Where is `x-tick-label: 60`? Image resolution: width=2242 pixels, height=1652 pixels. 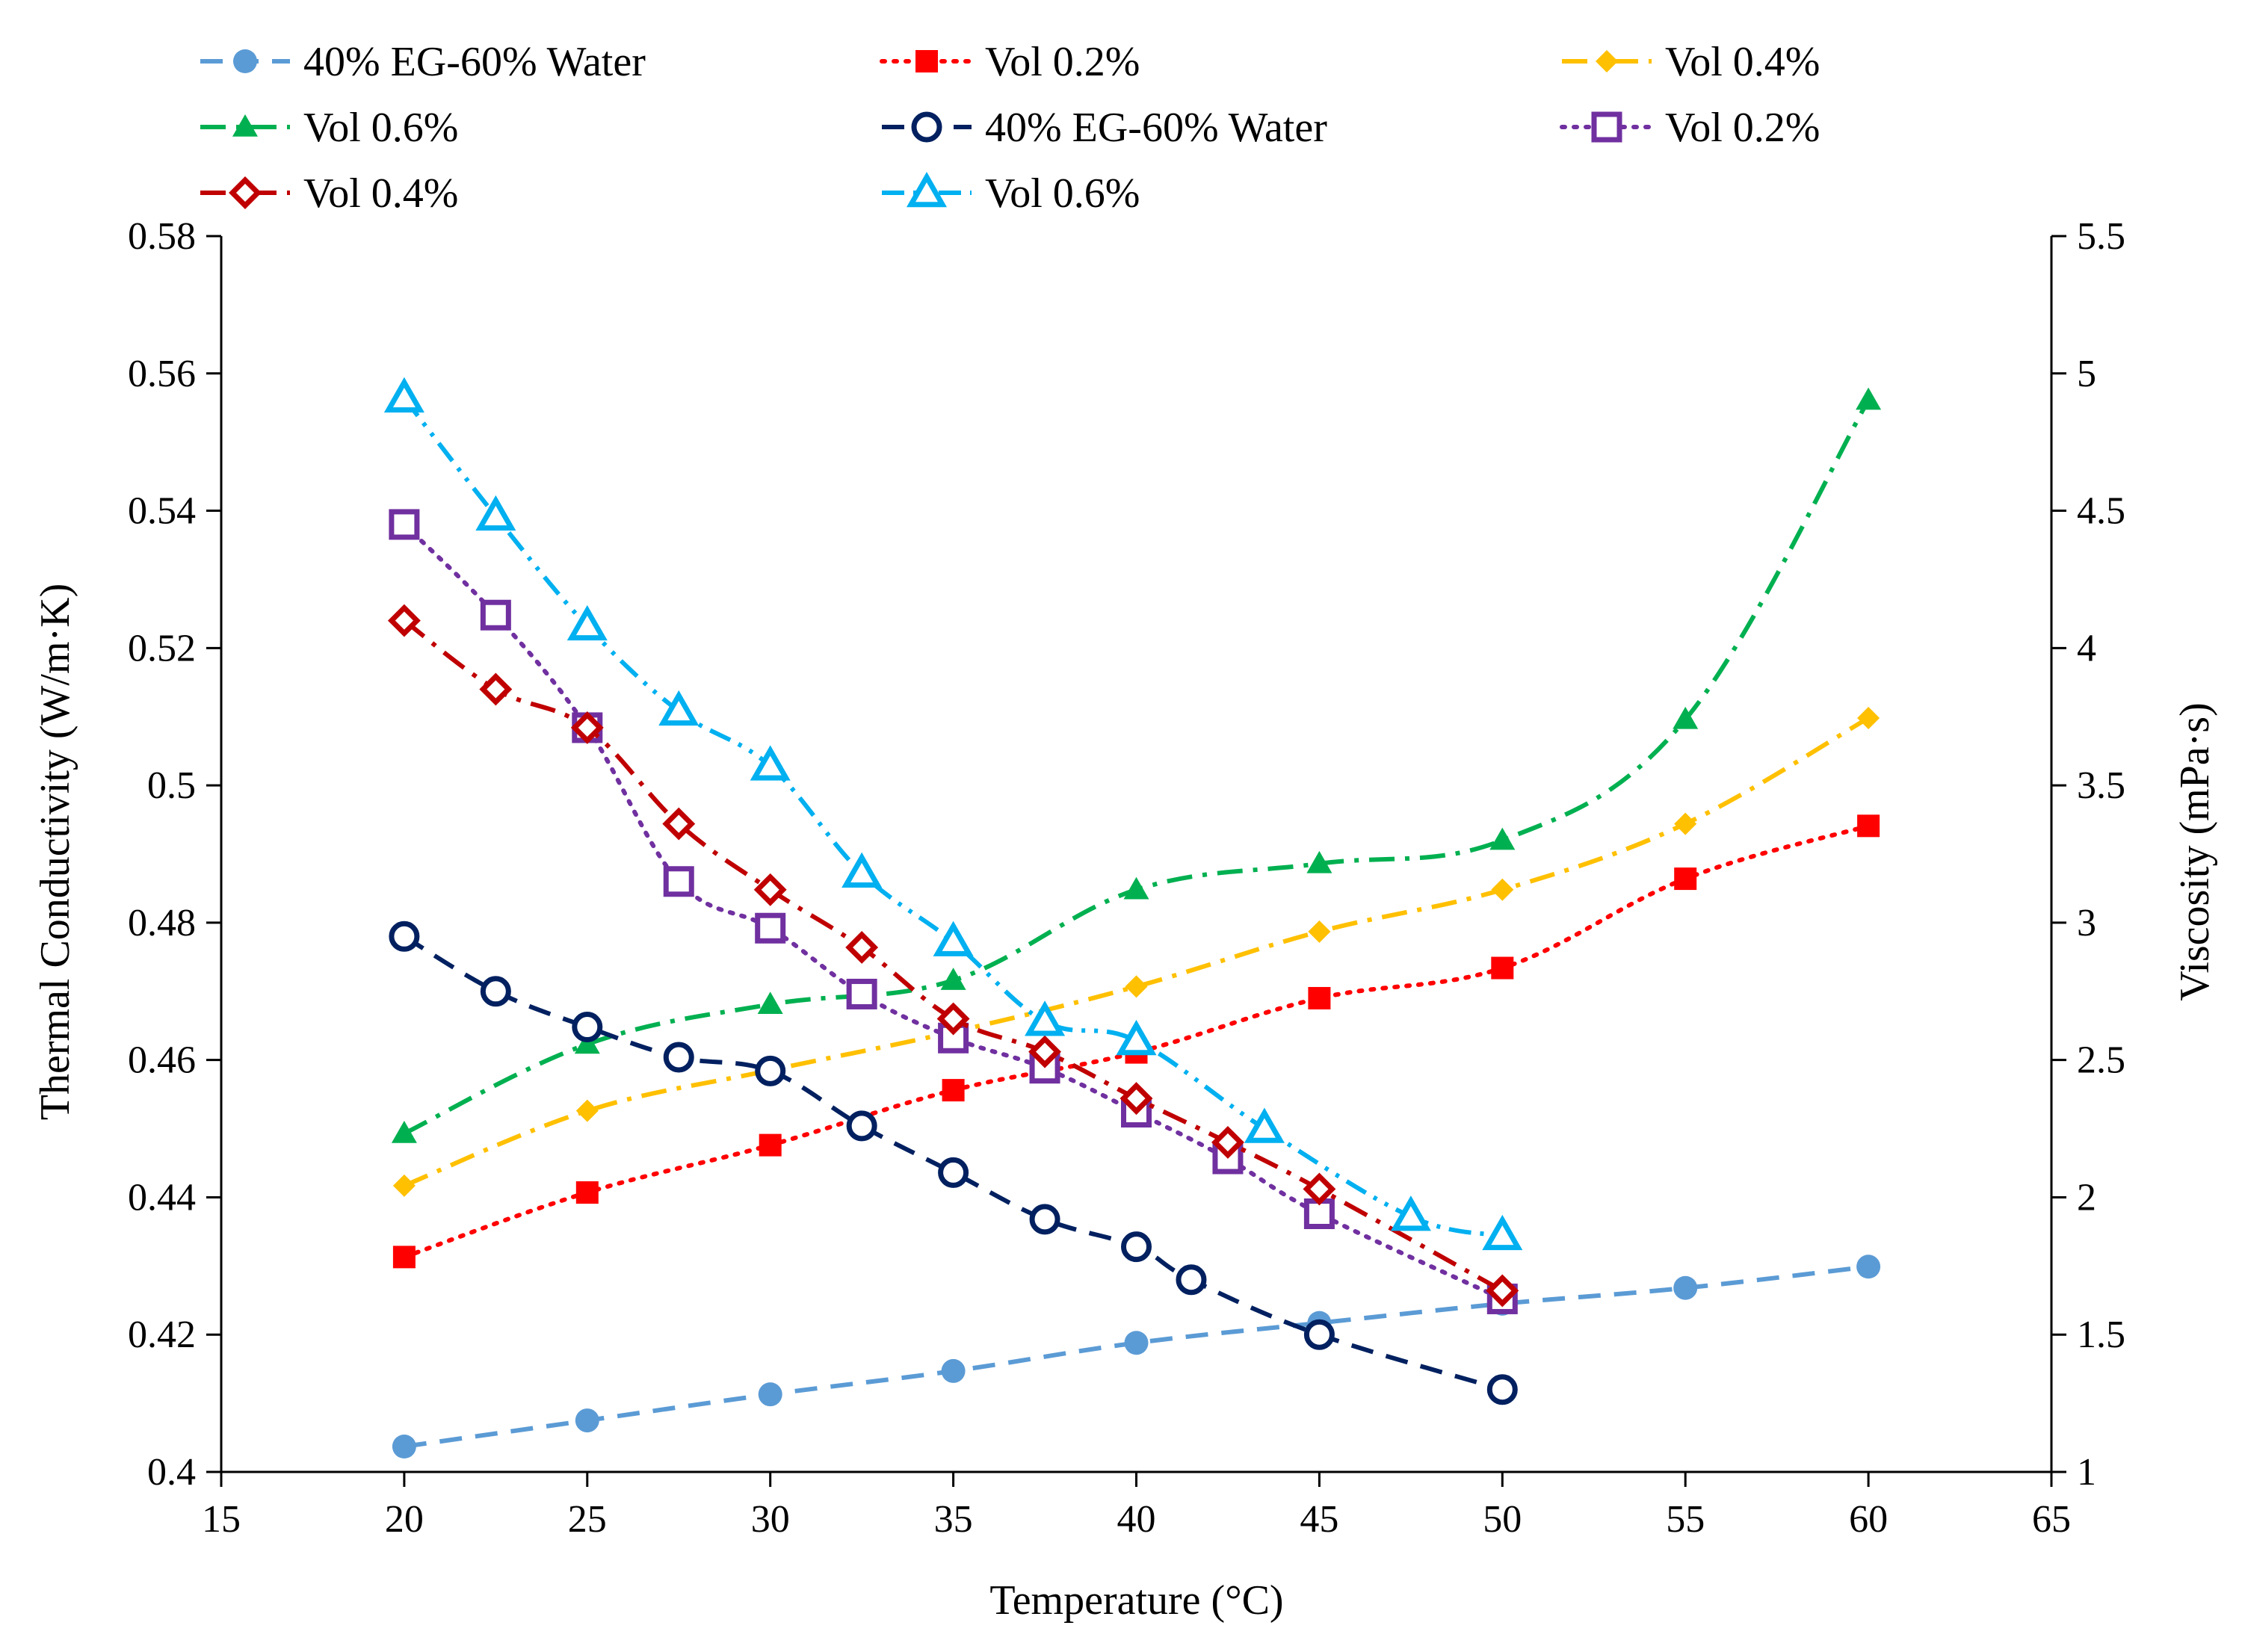
x-tick-label: 60 is located at coordinates (1868, 1519).